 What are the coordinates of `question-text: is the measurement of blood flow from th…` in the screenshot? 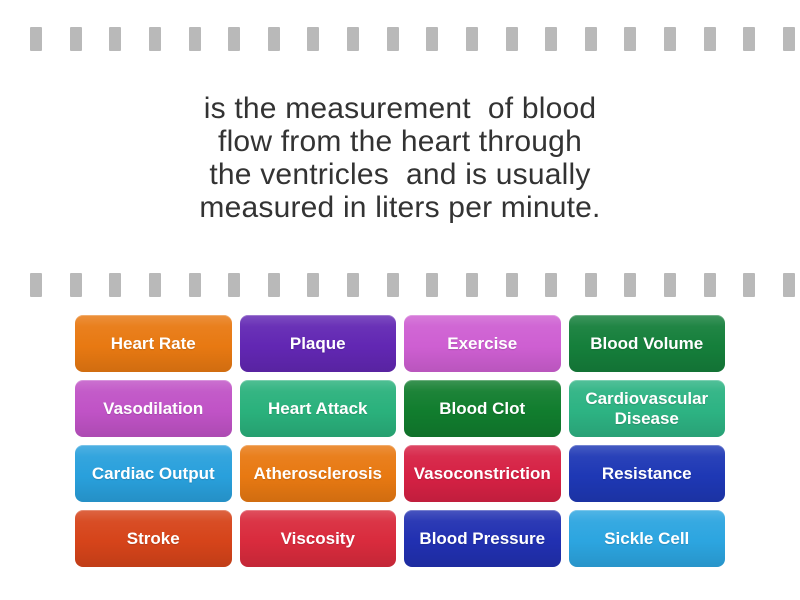 It's located at (400, 158).